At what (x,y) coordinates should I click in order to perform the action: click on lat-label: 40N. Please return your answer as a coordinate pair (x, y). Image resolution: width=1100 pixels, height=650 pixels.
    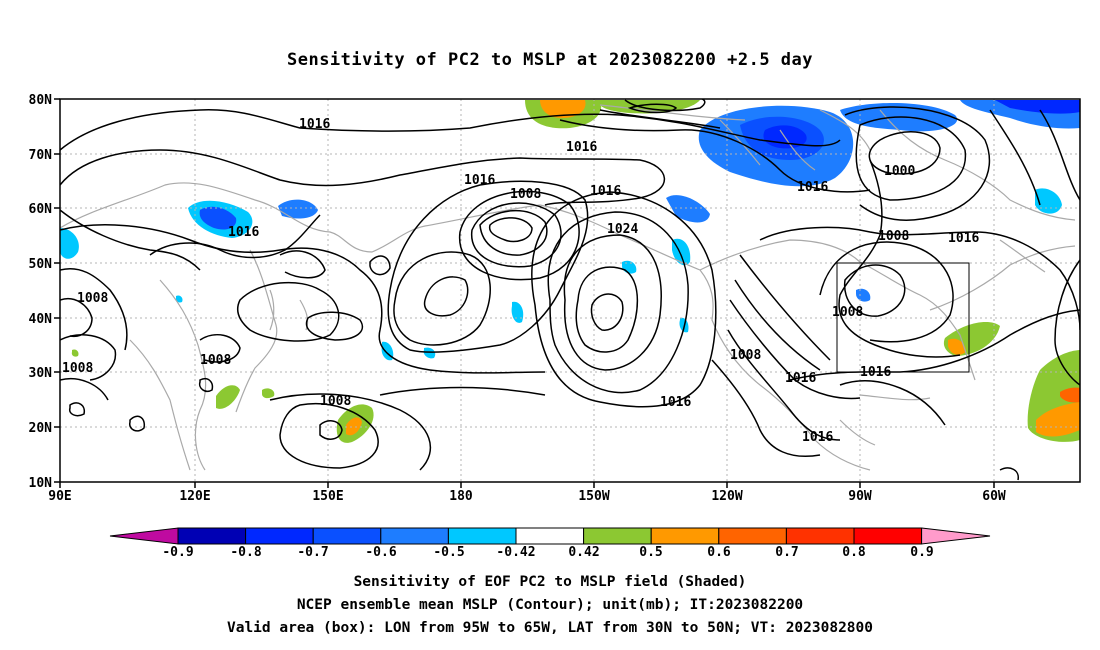
    Looking at the image, I should click on (41, 319).